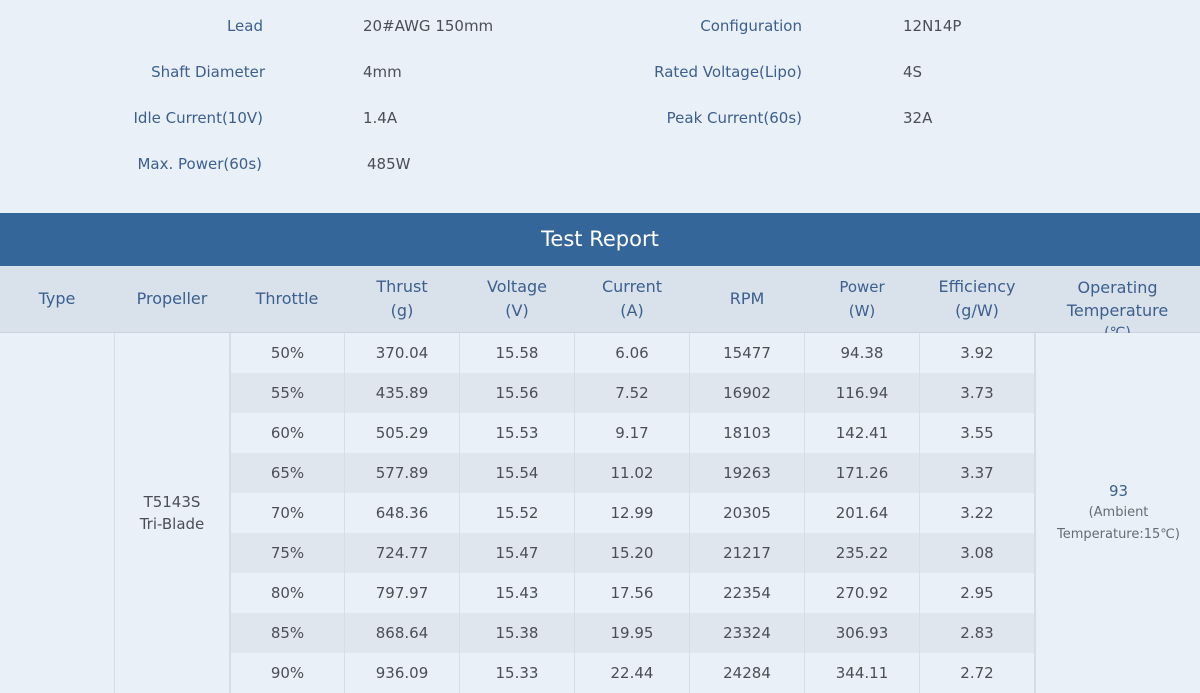 This screenshot has width=1200, height=693. What do you see at coordinates (287, 353) in the screenshot?
I see `cell-throttle: 50%` at bounding box center [287, 353].